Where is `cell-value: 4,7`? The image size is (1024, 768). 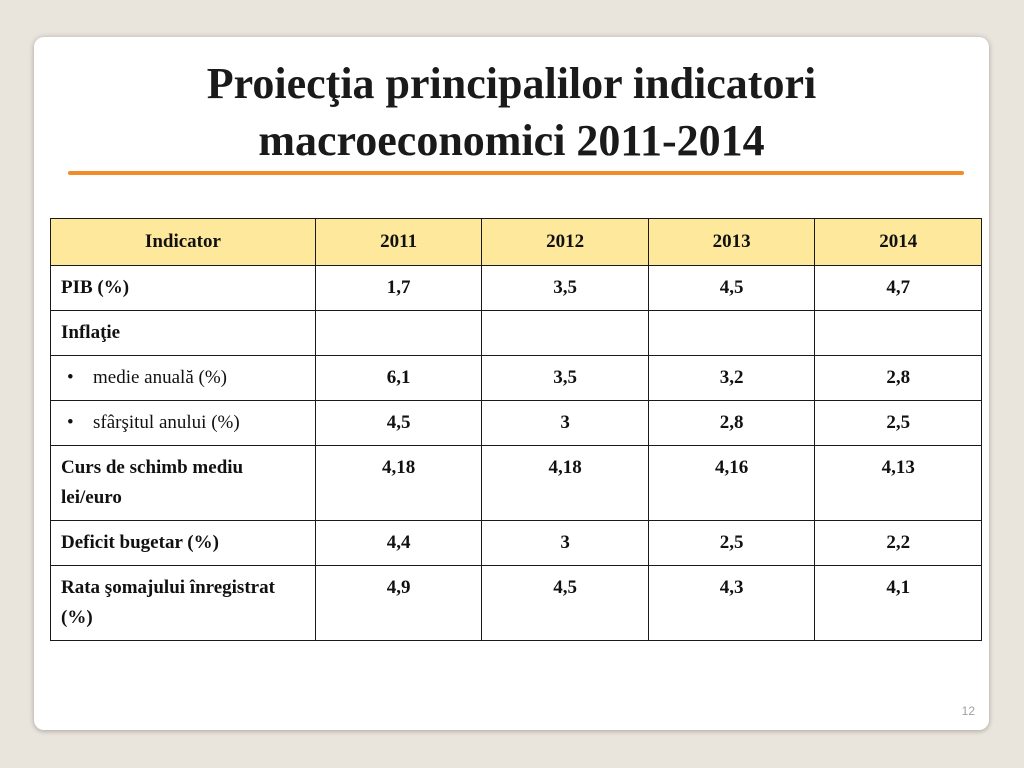
cell-value: 4,7 is located at coordinates (898, 288).